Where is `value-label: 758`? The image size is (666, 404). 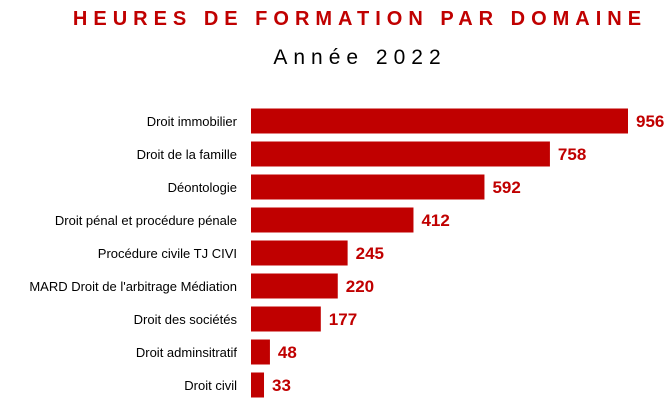
value-label: 758 is located at coordinates (572, 154).